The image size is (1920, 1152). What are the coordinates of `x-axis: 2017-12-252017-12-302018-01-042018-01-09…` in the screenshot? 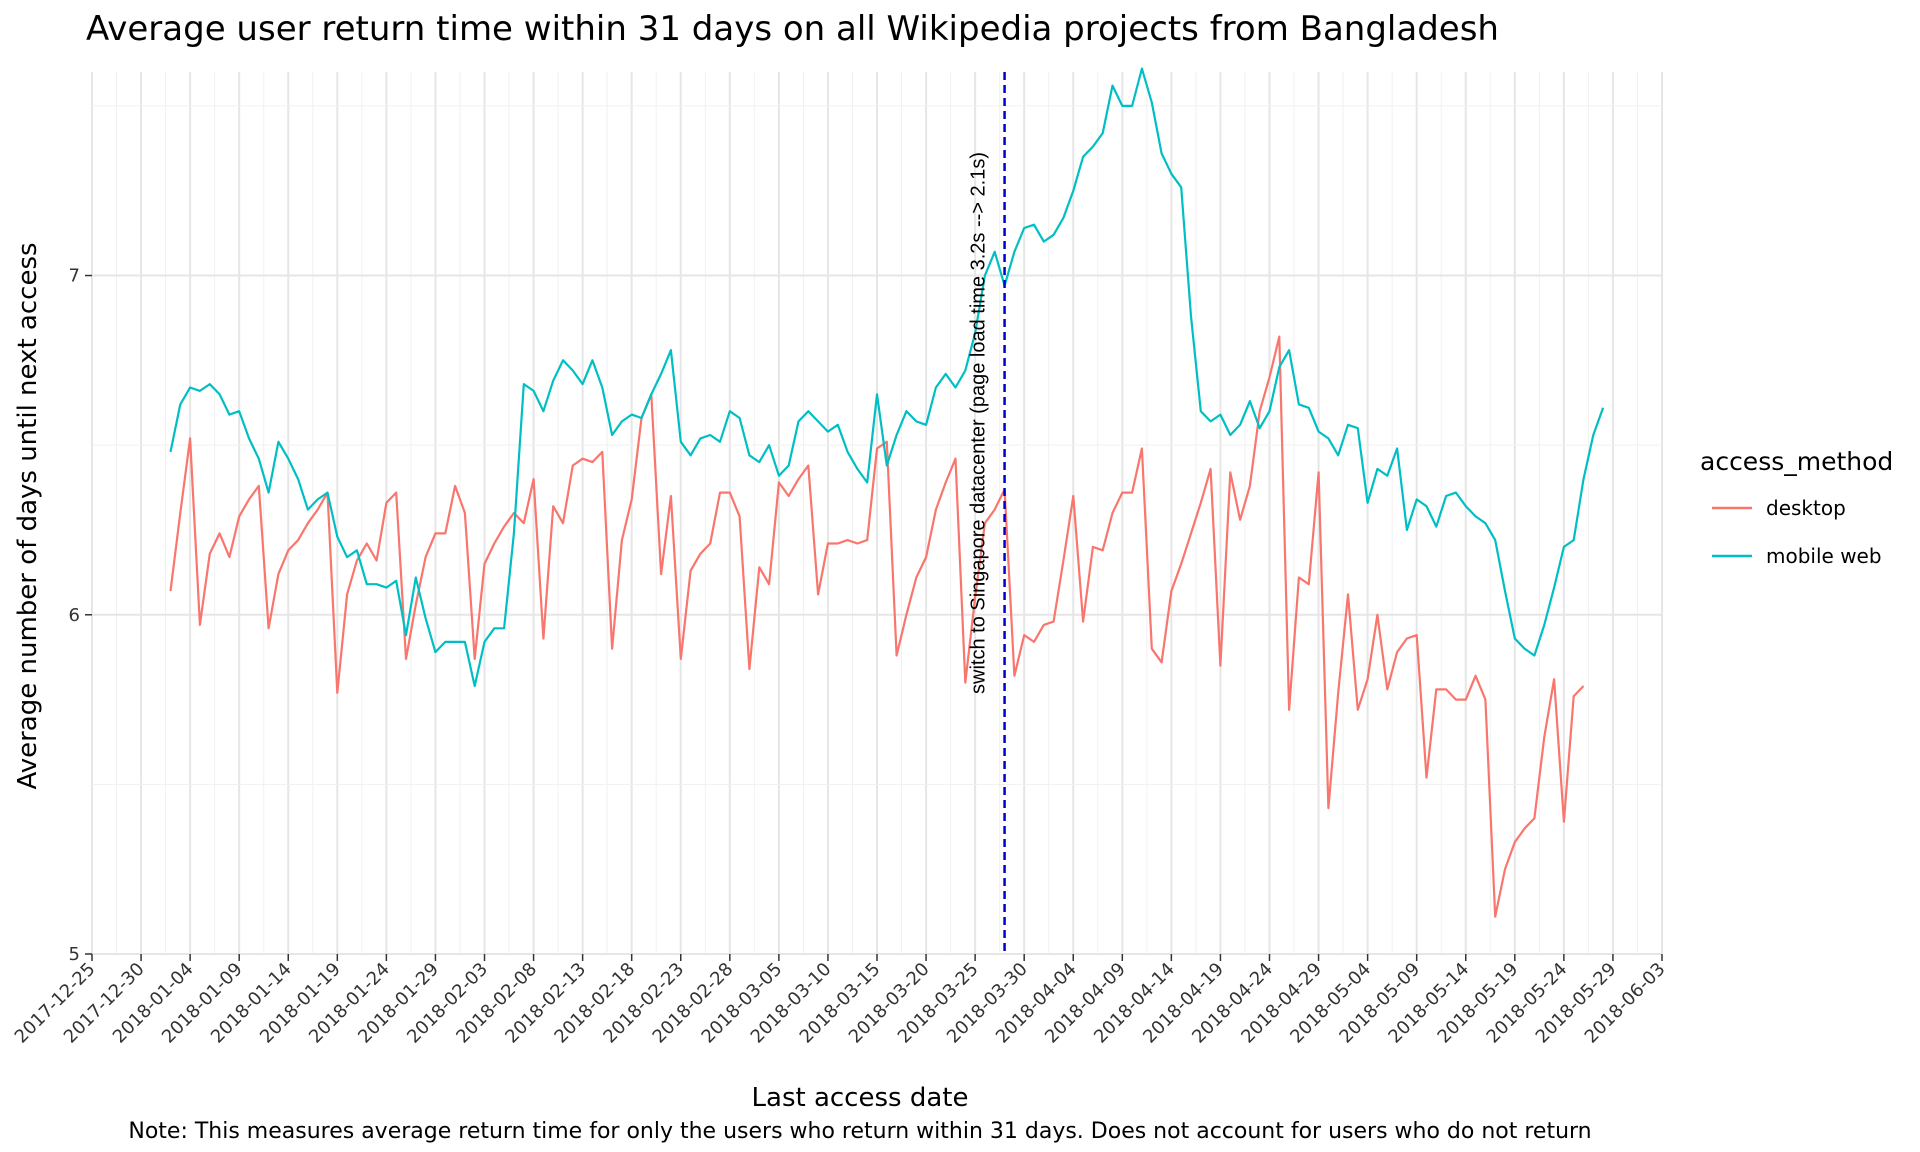 It's located at (840, 1001).